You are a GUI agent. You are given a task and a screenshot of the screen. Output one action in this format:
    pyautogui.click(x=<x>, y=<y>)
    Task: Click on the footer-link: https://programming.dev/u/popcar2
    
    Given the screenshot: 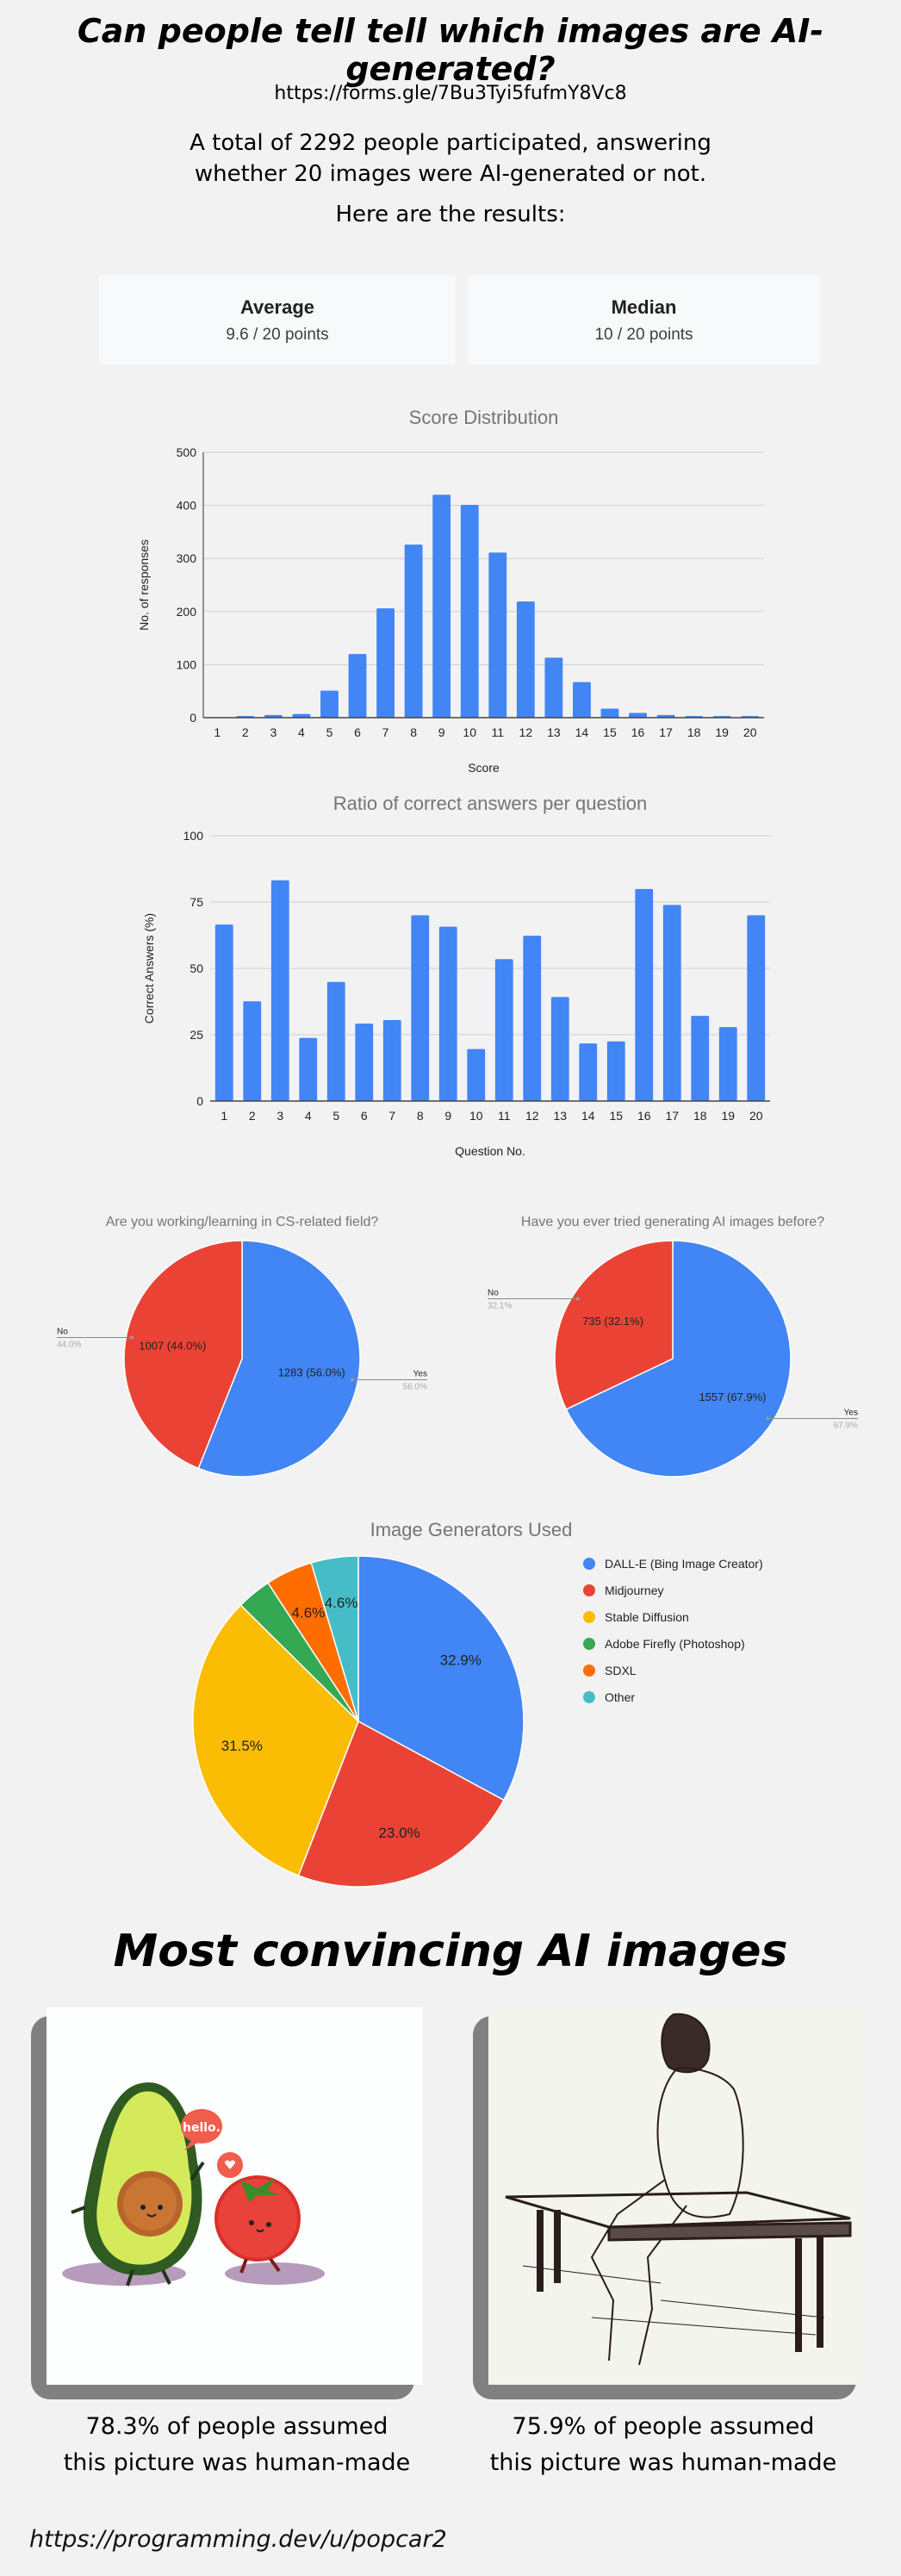 What is the action you would take?
    pyautogui.click(x=238, y=2540)
    